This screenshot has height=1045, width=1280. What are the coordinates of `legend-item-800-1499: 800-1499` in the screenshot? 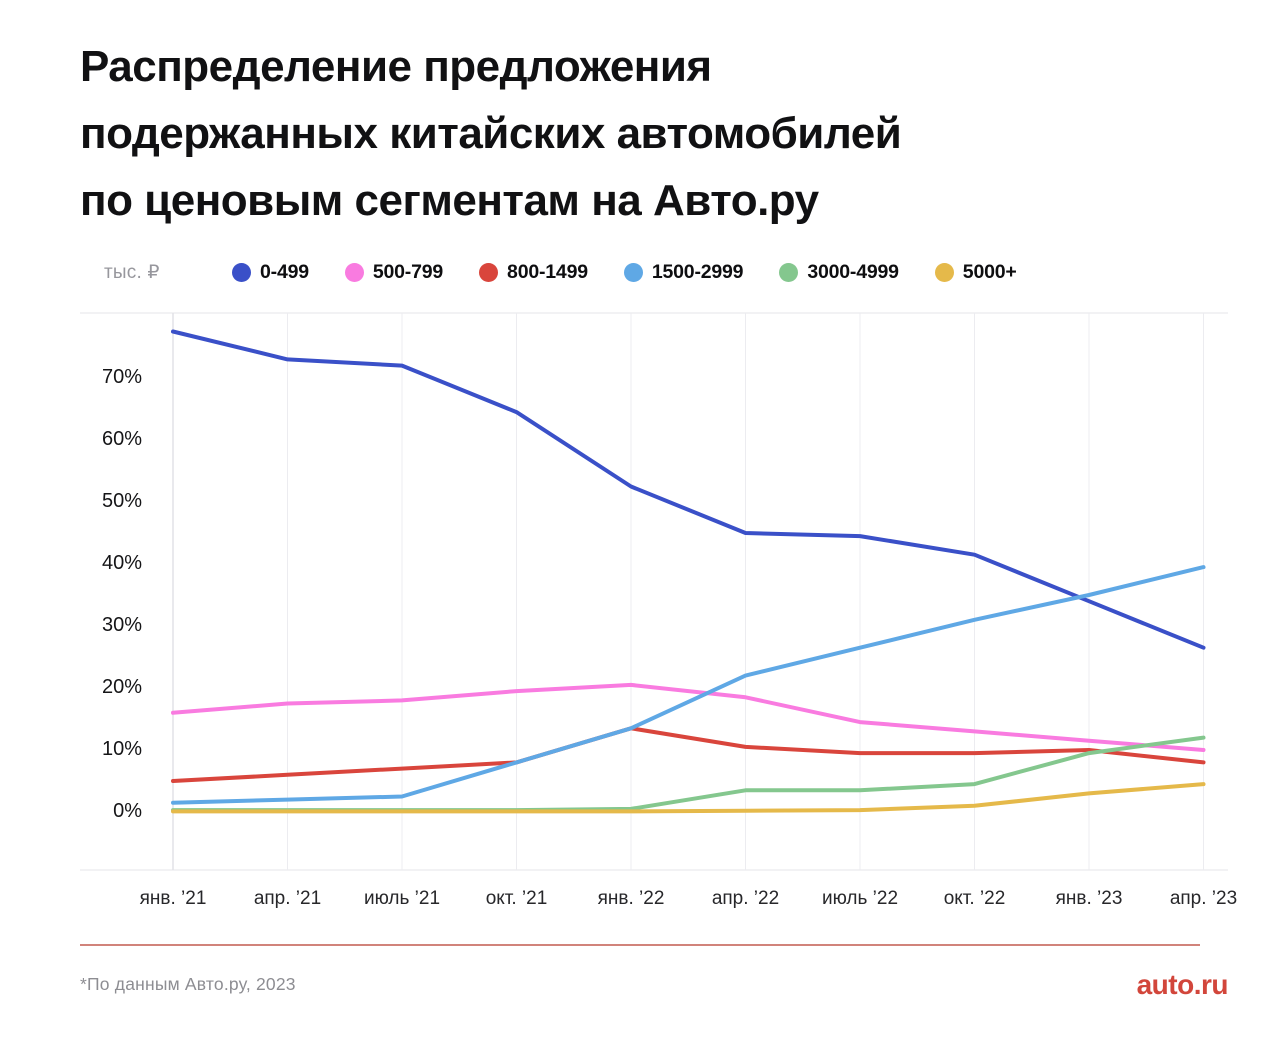 It's located at (533, 272).